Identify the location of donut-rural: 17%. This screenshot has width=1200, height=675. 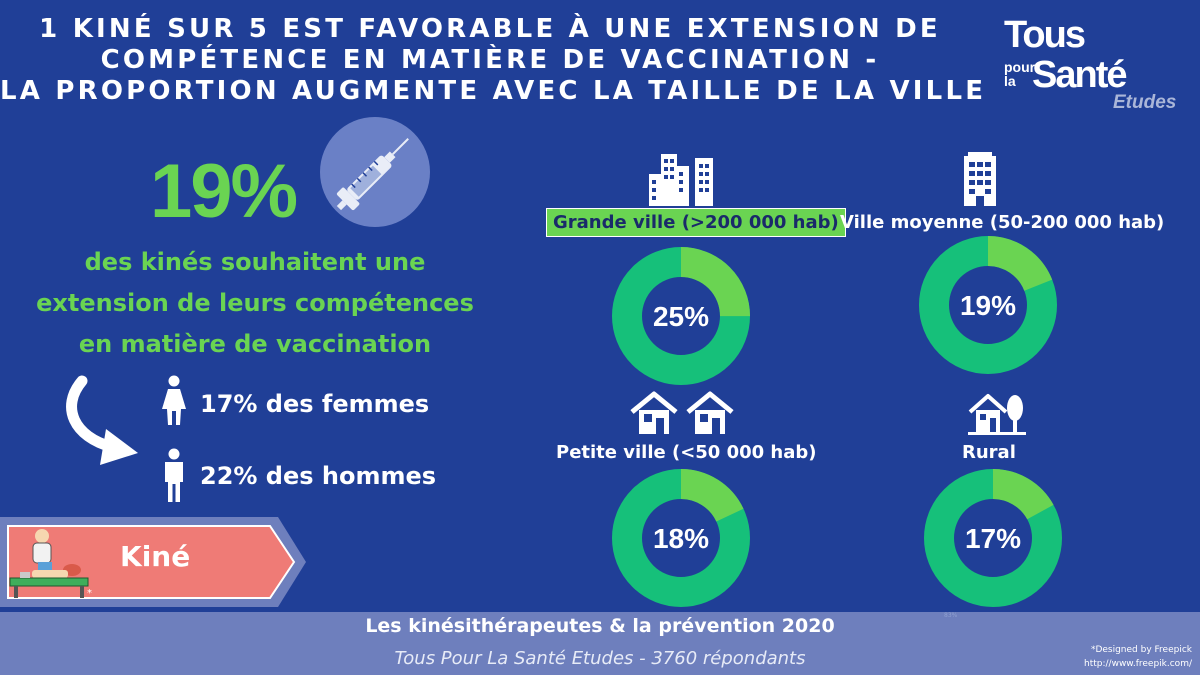
(993, 538).